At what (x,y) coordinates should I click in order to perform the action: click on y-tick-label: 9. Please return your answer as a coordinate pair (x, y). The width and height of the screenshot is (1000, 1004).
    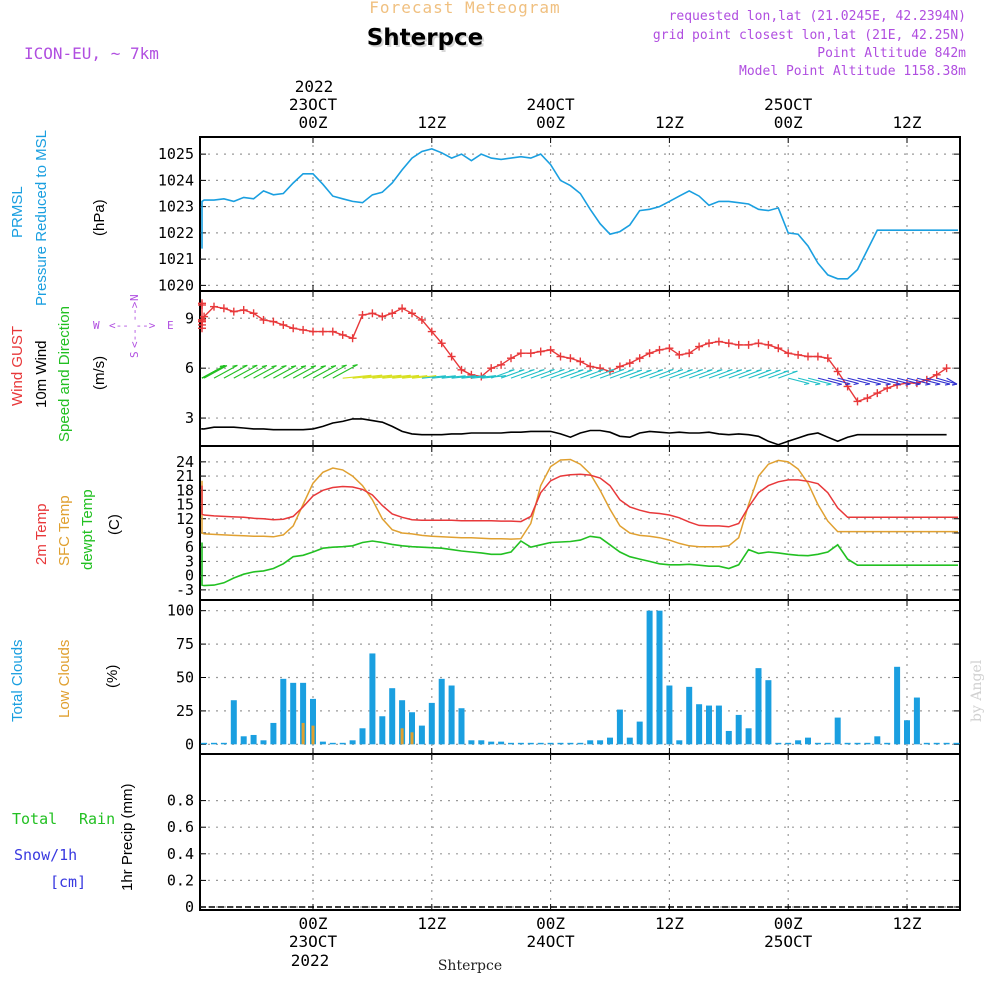
    Looking at the image, I should click on (189, 318).